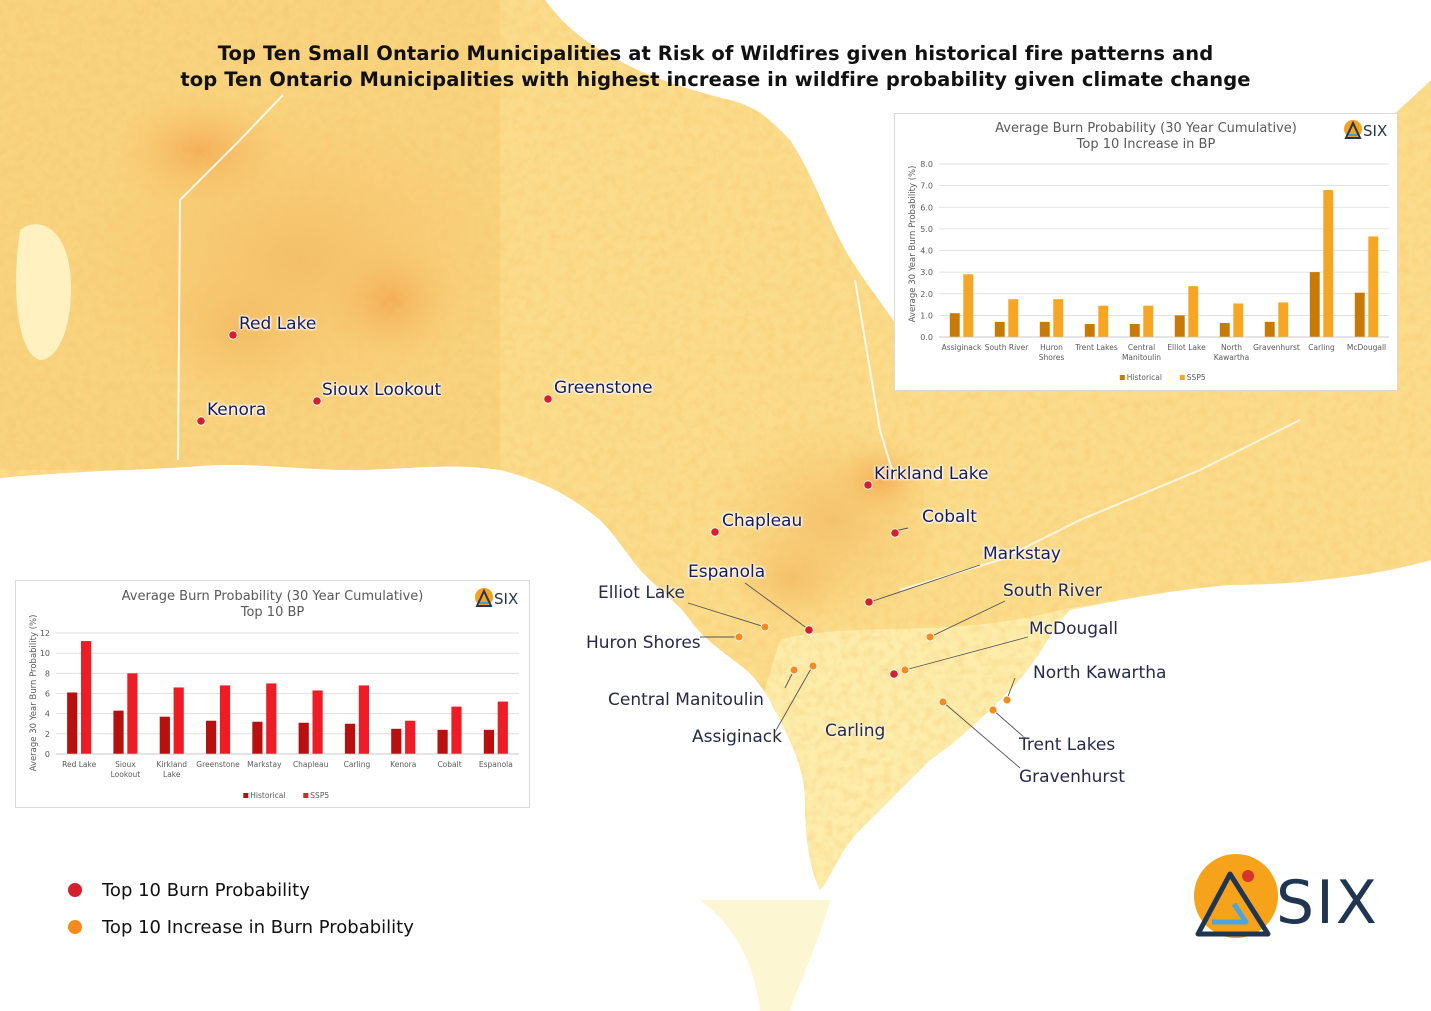  I want to click on x-tick-label: Red Lake, so click(79, 764).